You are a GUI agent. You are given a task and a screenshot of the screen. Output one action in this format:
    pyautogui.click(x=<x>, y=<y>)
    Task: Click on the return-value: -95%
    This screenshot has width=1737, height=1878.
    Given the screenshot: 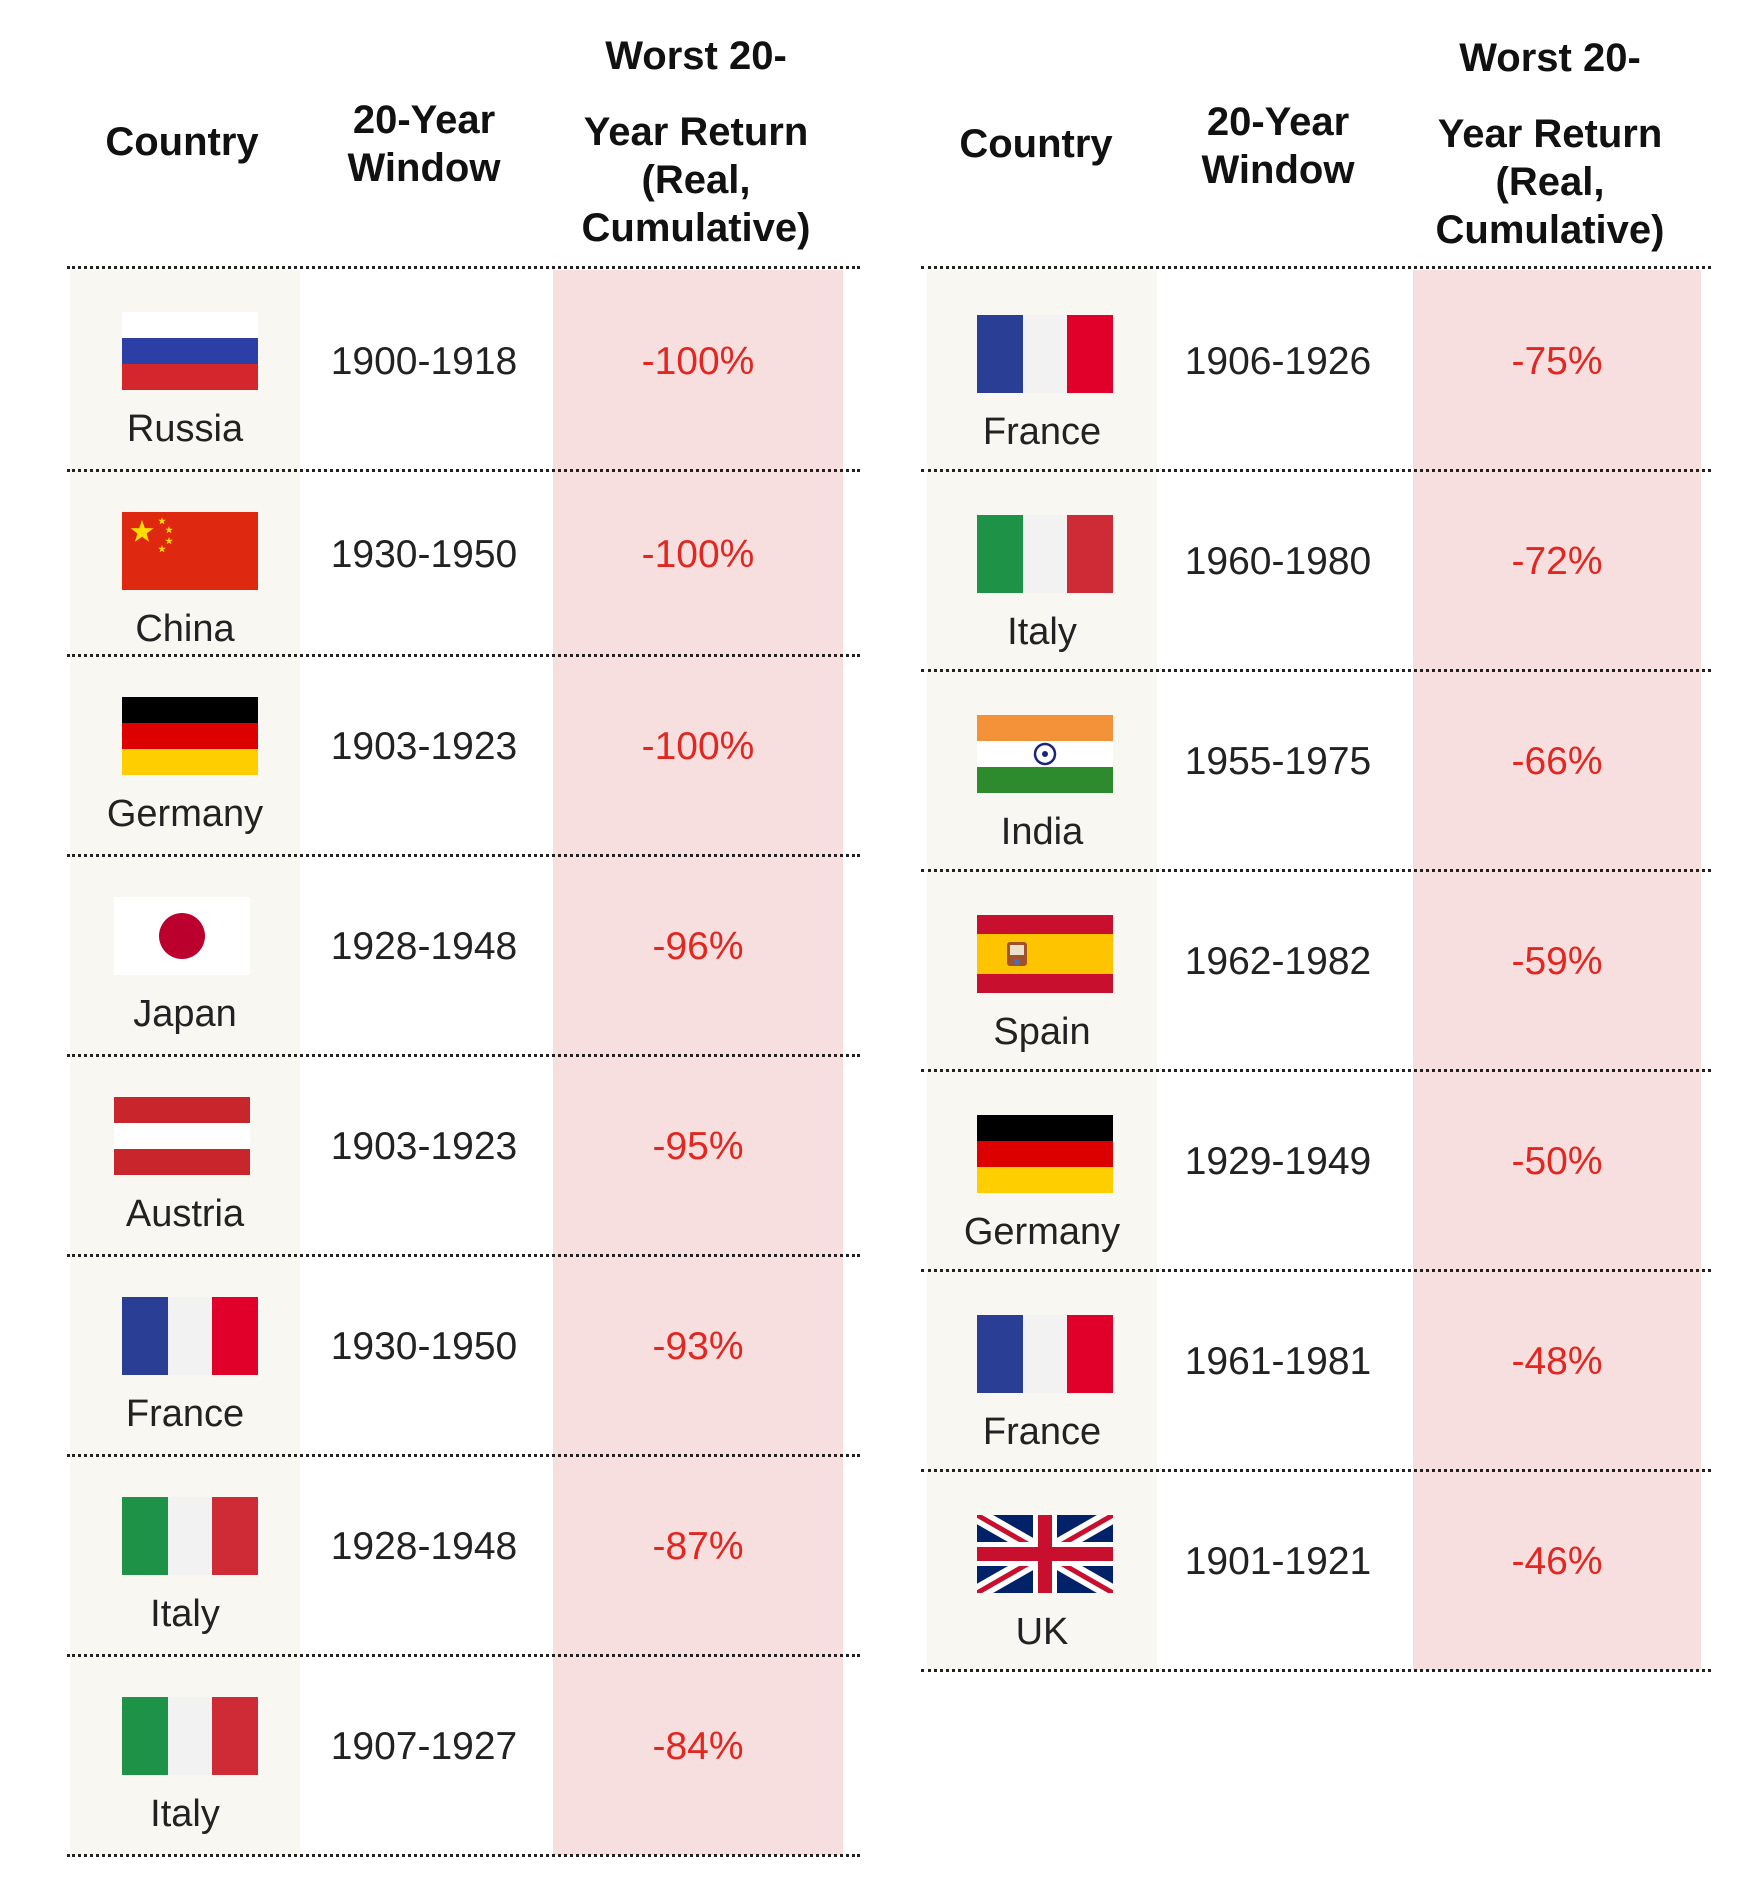 What is the action you would take?
    pyautogui.click(x=698, y=1146)
    